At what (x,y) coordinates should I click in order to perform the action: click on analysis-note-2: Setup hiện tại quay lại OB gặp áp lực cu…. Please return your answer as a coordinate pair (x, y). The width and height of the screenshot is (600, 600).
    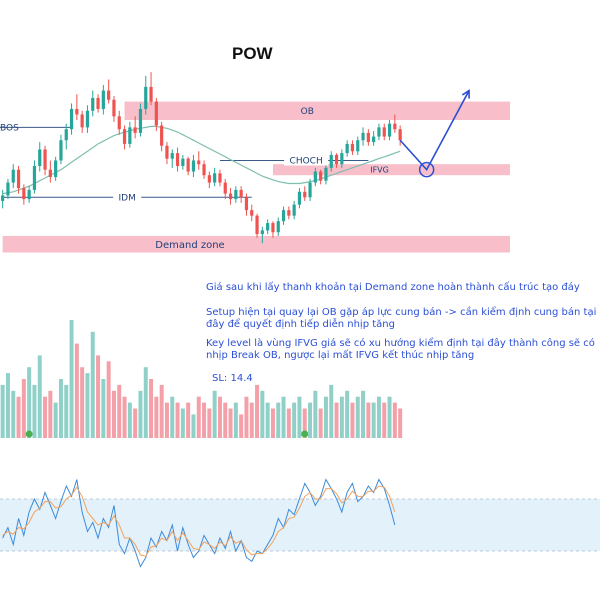
    Looking at the image, I should click on (403, 318).